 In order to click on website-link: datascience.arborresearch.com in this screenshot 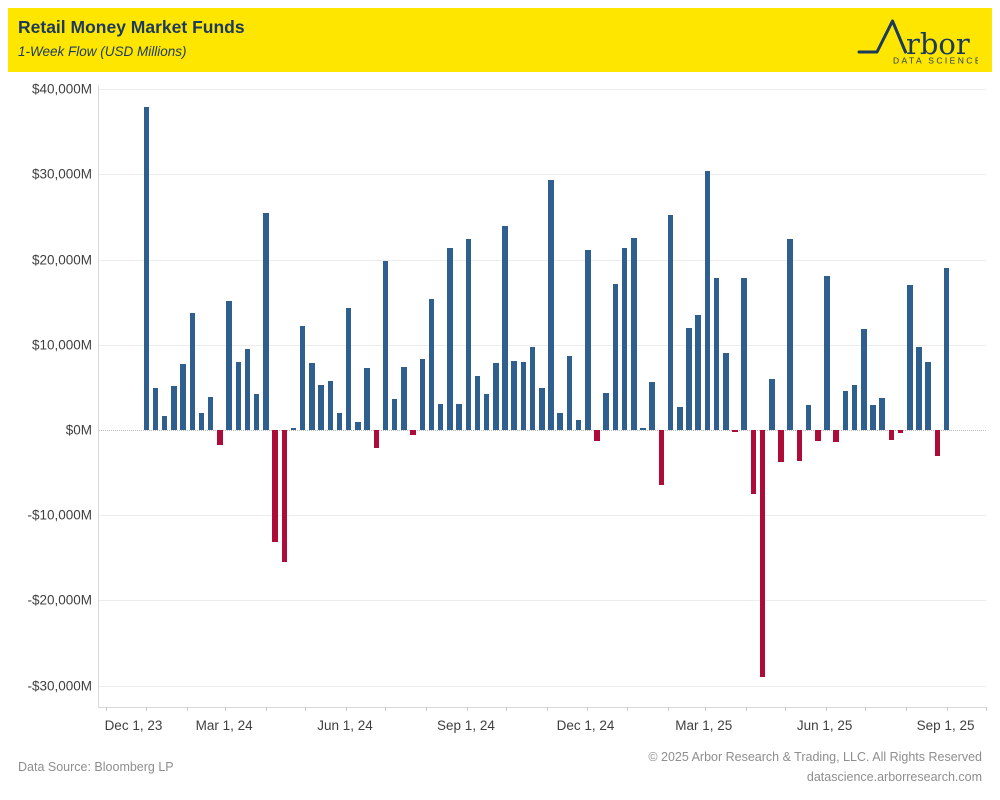, I will do `click(894, 777)`.